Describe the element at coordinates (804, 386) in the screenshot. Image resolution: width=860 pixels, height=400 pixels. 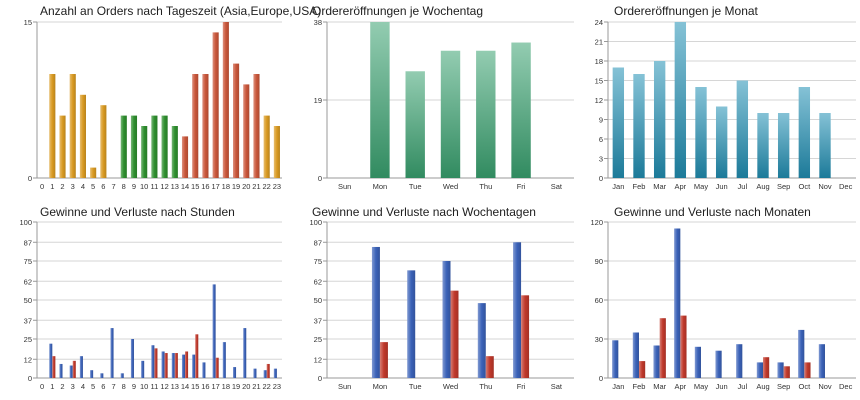
I see `x-tick-label: Oct` at that location.